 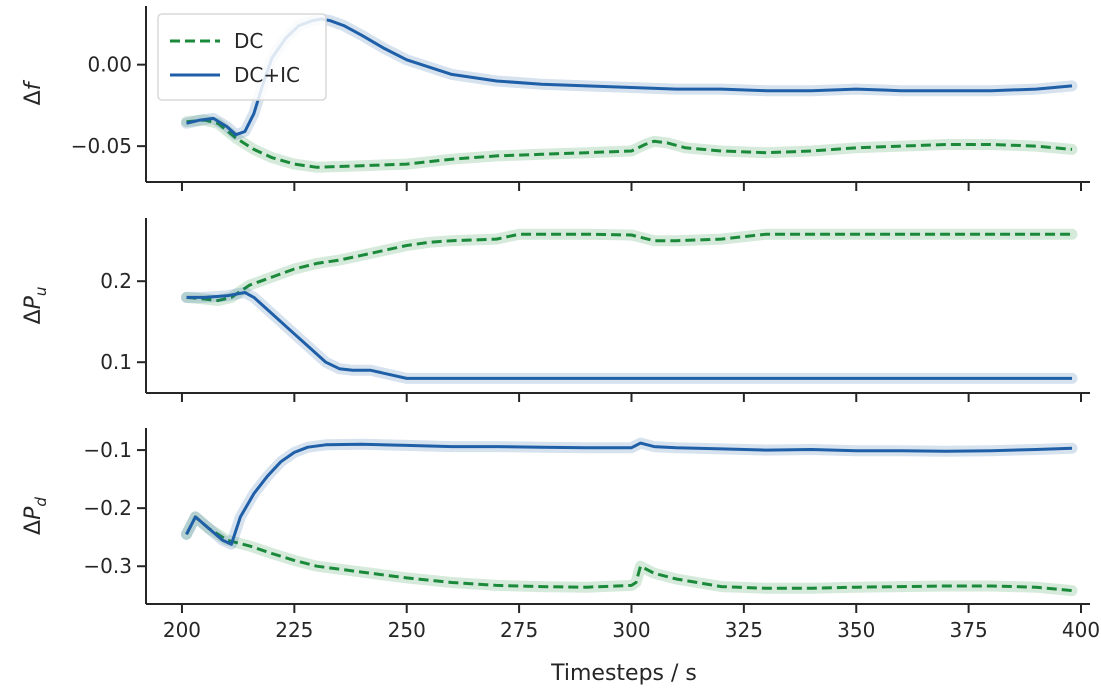 What do you see at coordinates (35, 516) in the screenshot?
I see `y-axis-title: ΔPd` at bounding box center [35, 516].